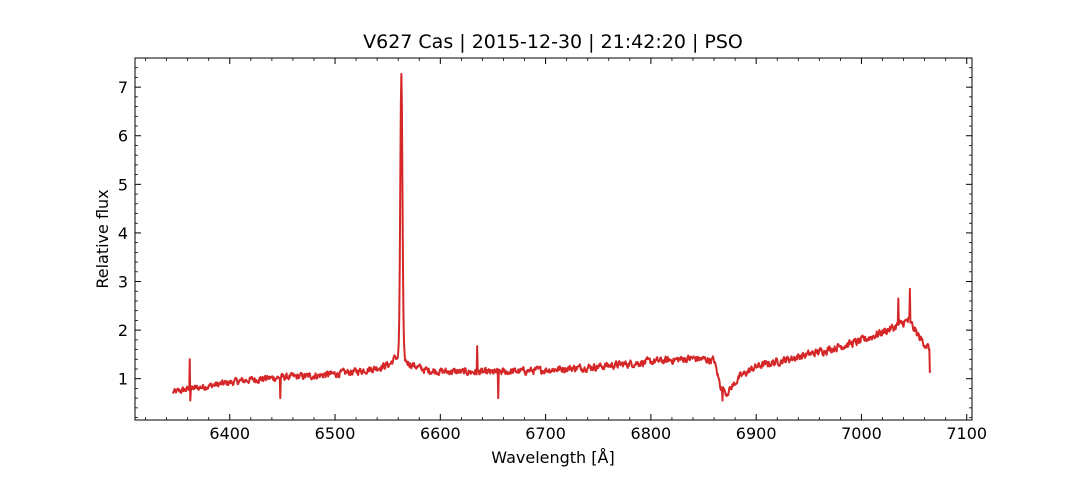 The image size is (1080, 480). I want to click on x-tick-label: 7100, so click(966, 433).